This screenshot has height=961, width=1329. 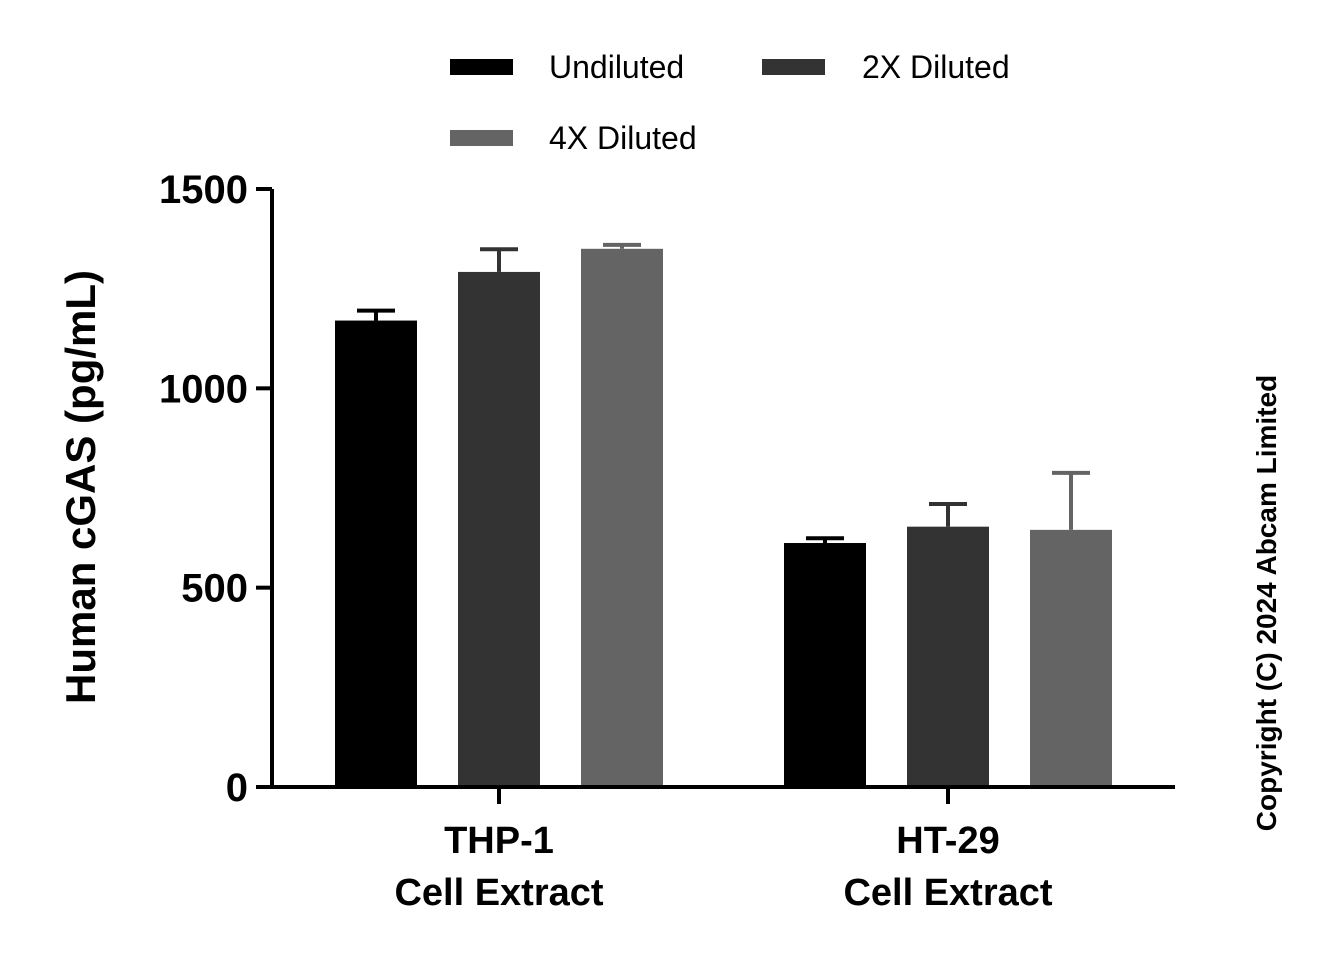 What do you see at coordinates (730, 102) in the screenshot?
I see `legend: Undiluted 2X Diluted 4X Diluted` at bounding box center [730, 102].